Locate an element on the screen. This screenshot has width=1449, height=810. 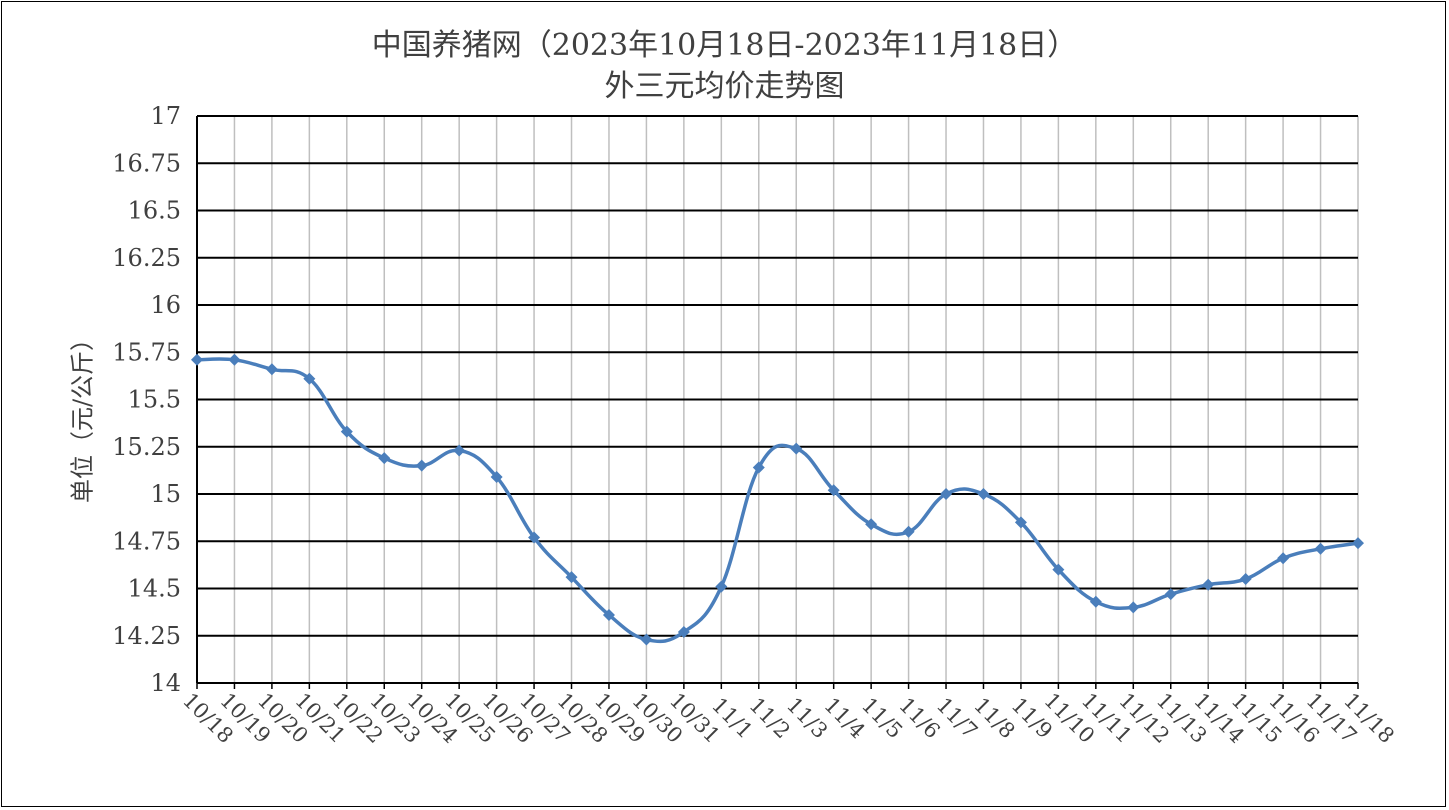
y-tick-label: 17 is located at coordinates (165, 116).